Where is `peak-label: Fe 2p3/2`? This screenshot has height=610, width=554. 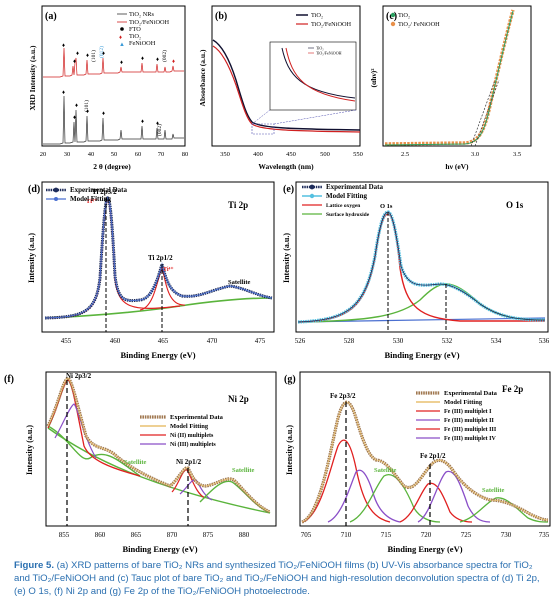
peak-label: Fe 2p3/2 is located at coordinates (343, 396).